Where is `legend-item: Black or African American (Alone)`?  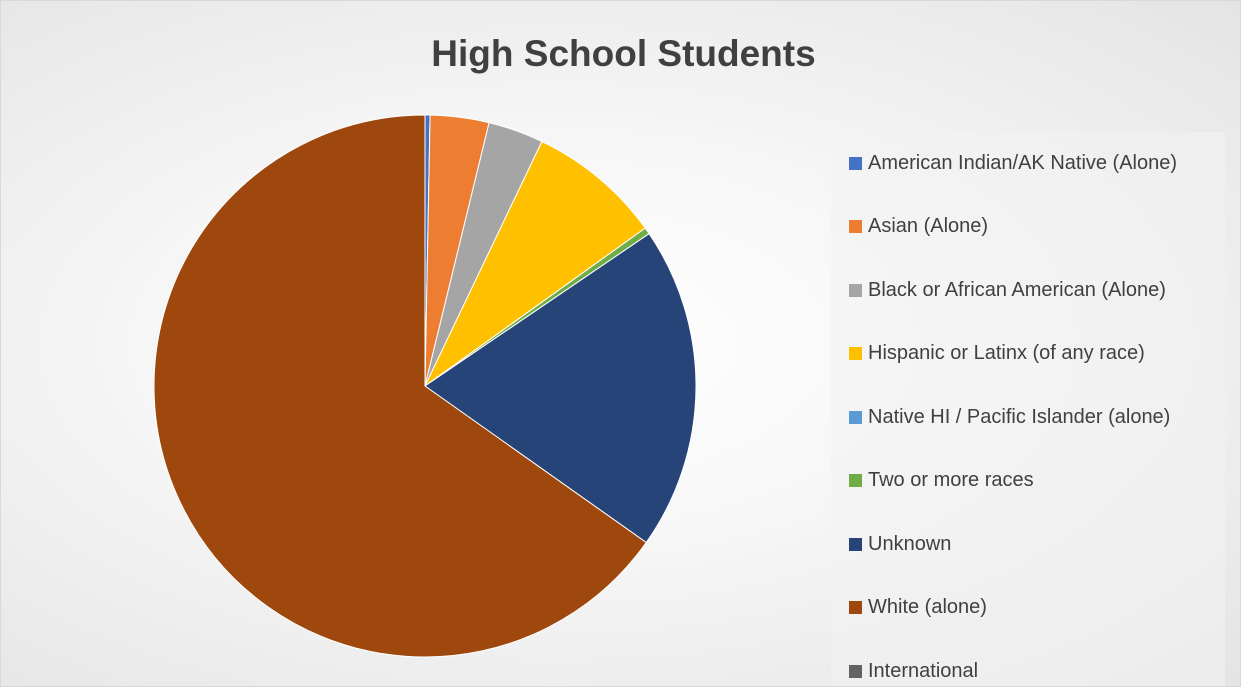 legend-item: Black or African American (Alone) is located at coordinates (1007, 290).